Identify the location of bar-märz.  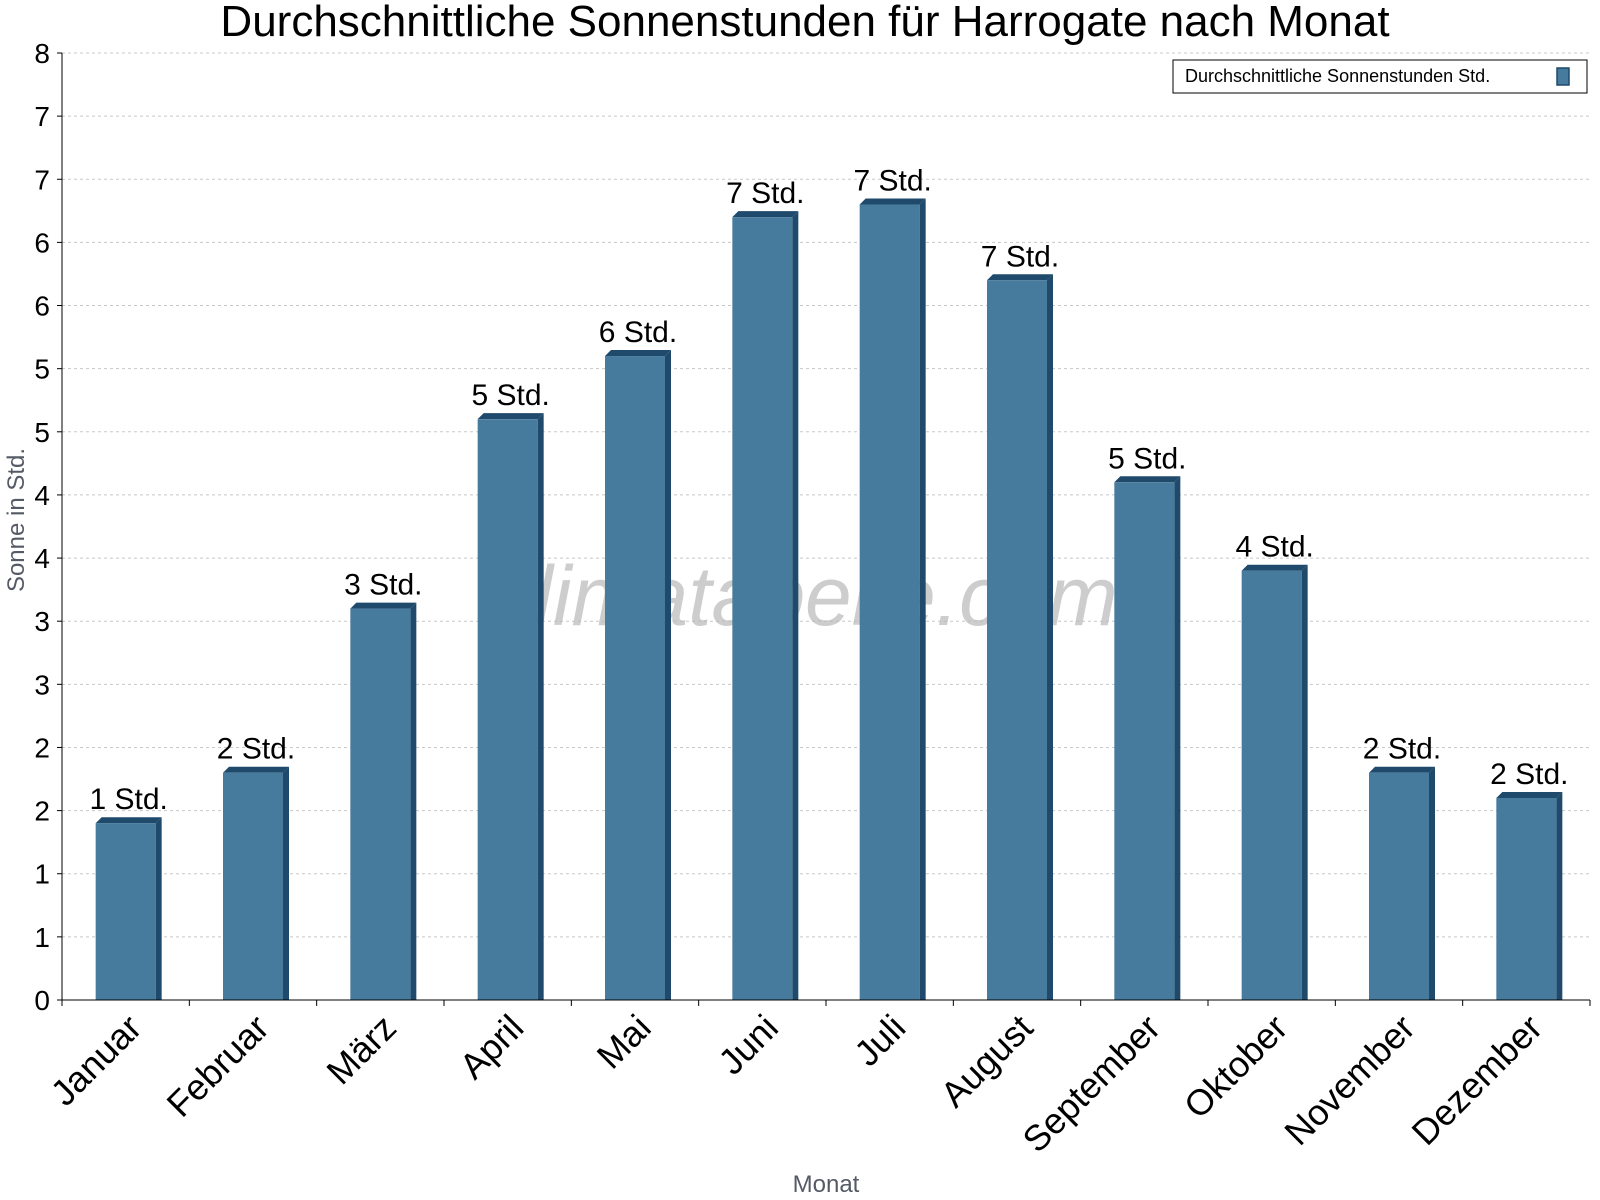
(383, 801).